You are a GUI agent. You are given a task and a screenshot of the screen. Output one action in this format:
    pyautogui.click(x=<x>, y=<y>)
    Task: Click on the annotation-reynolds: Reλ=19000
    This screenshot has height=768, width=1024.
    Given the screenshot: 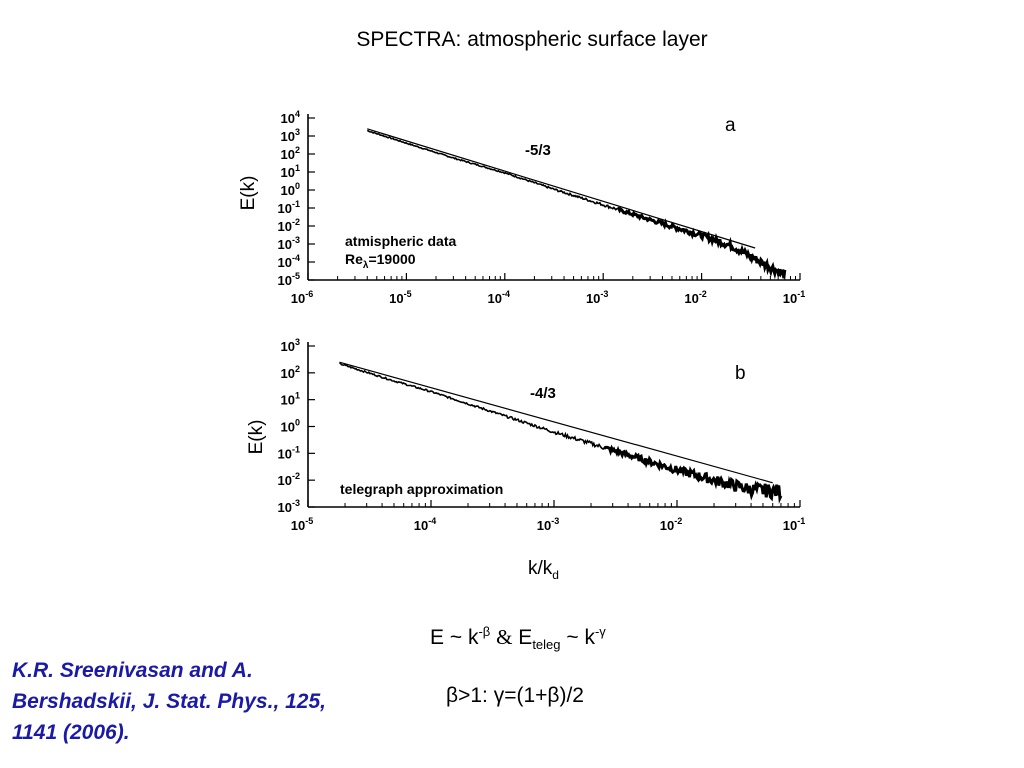 What is the action you would take?
    pyautogui.click(x=380, y=261)
    